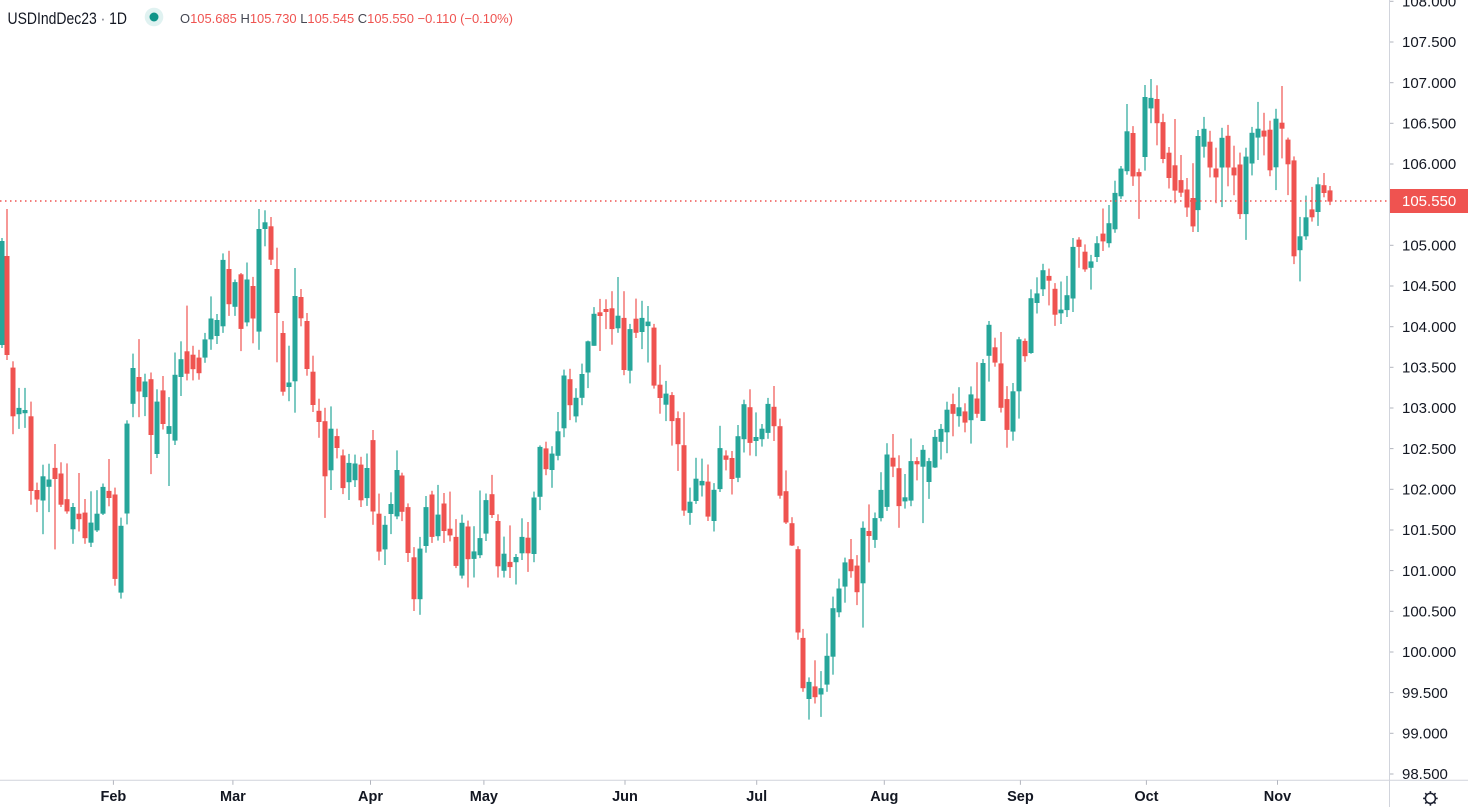 Image resolution: width=1468 pixels, height=807 pixels. Describe the element at coordinates (1429, 124) in the screenshot. I see `svg-text: 106.500` at that location.